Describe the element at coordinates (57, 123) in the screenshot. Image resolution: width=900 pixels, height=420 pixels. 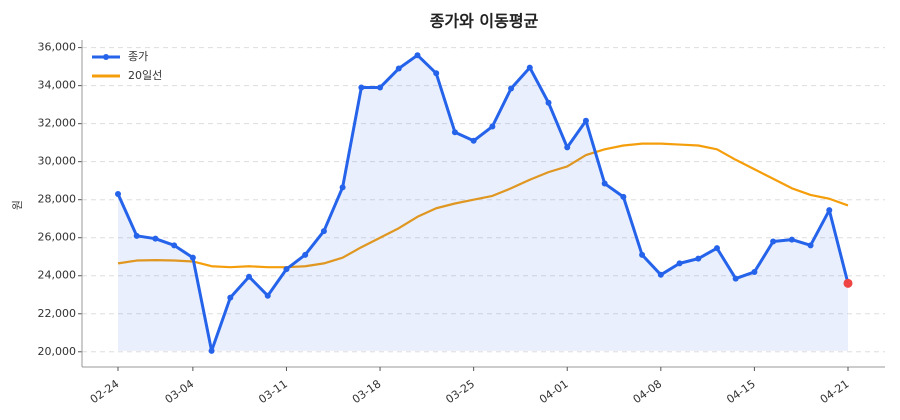
I see `y-tick-label: 32,000` at that location.